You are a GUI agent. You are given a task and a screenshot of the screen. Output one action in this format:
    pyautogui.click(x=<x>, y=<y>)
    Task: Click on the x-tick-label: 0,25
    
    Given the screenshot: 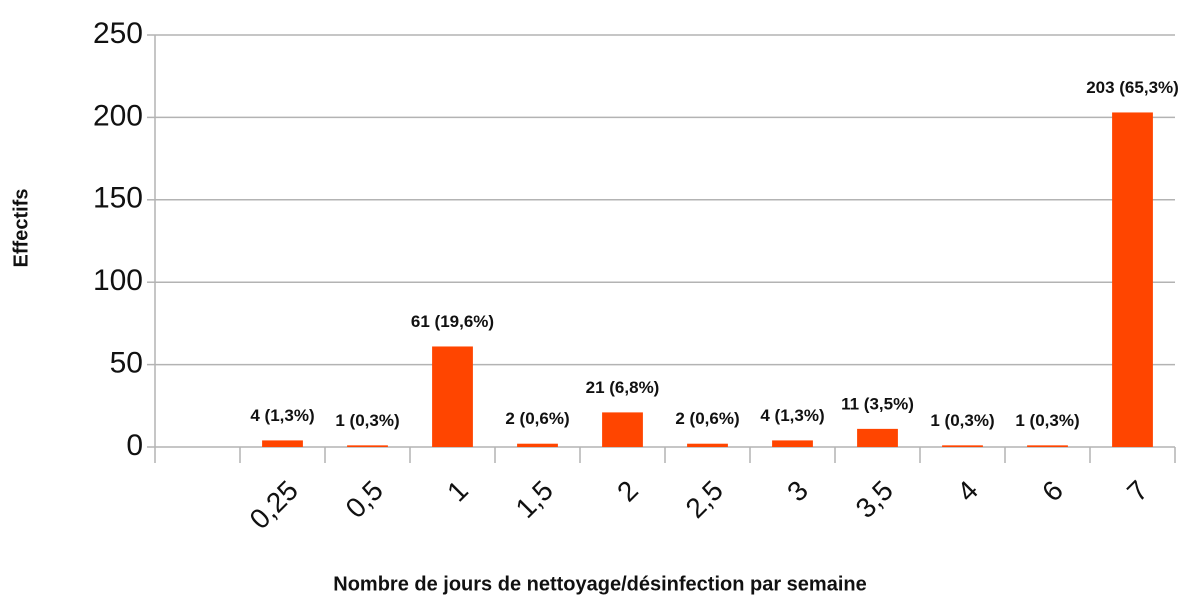 What is the action you would take?
    pyautogui.click(x=274, y=505)
    